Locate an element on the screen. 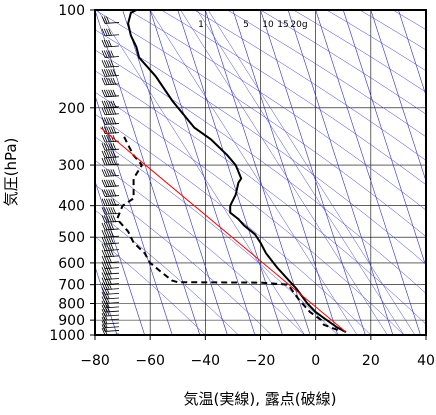 This screenshot has height=415, width=436. y-tick-label: 700 is located at coordinates (71, 286).